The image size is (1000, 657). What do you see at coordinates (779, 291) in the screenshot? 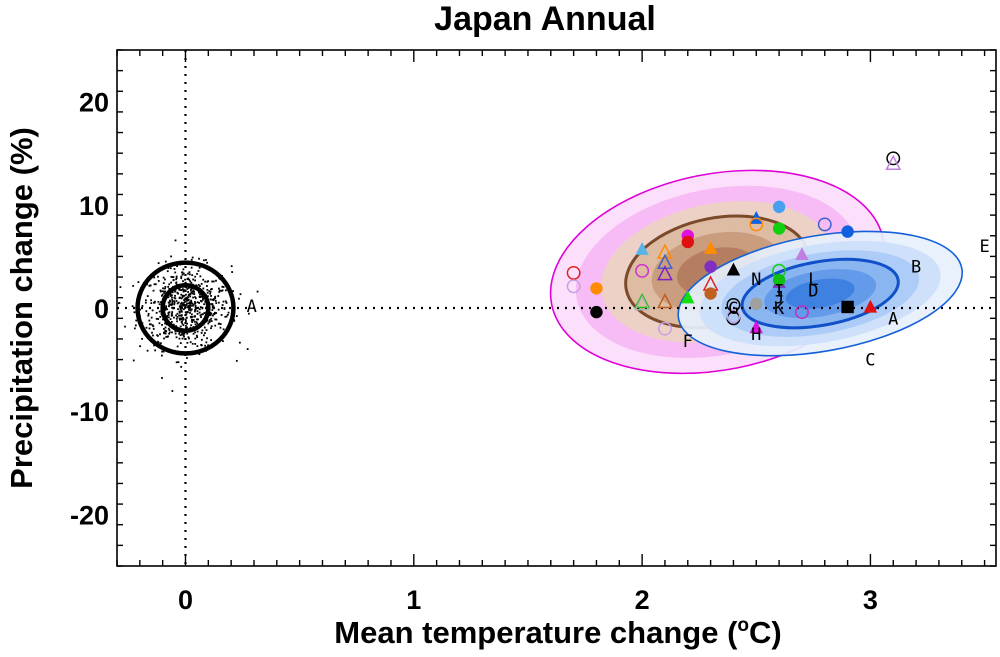
I see `letter-label: I` at bounding box center [779, 291].